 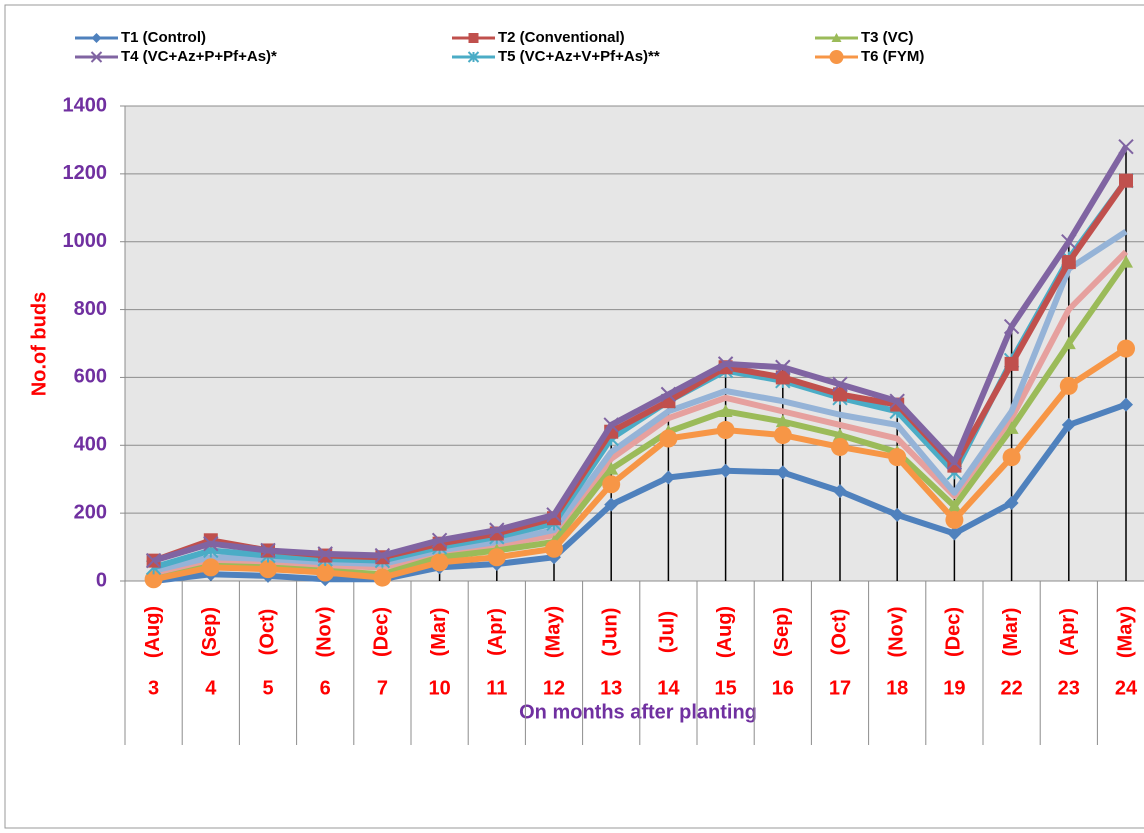 What do you see at coordinates (1011, 688) in the screenshot?
I see `x-tick-label: 22` at bounding box center [1011, 688].